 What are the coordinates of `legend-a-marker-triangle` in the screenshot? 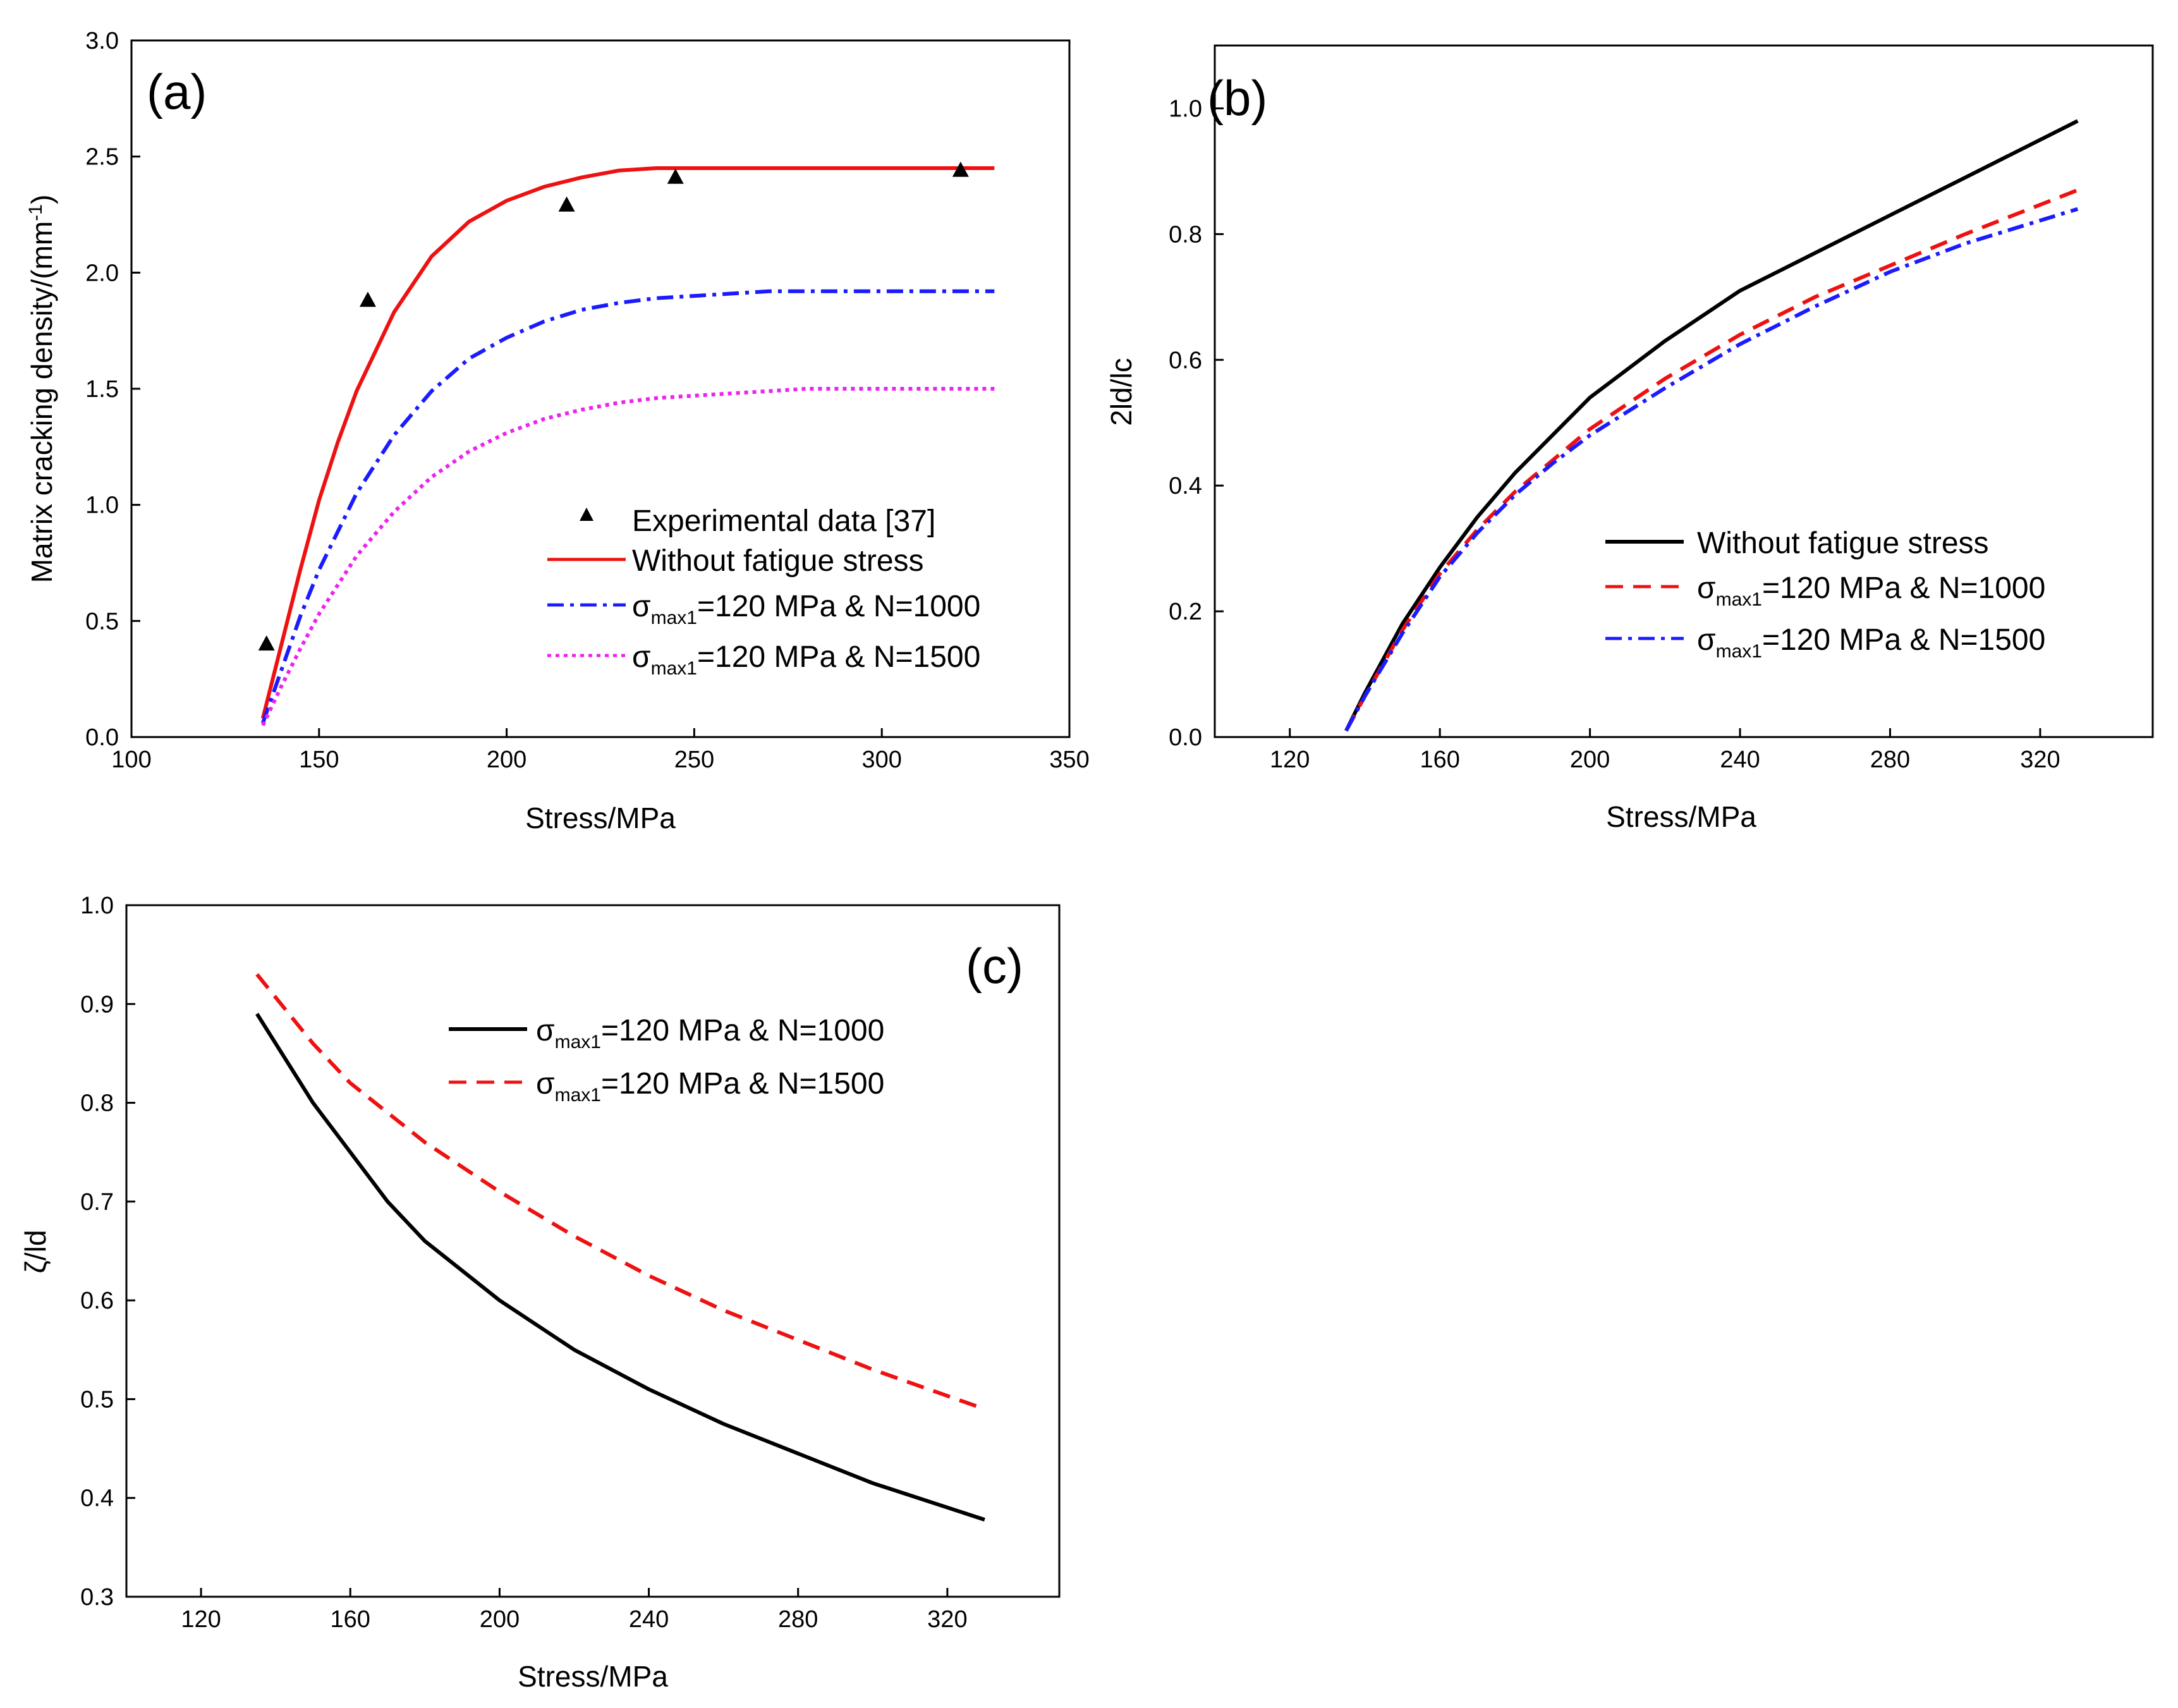 It's located at (587, 514).